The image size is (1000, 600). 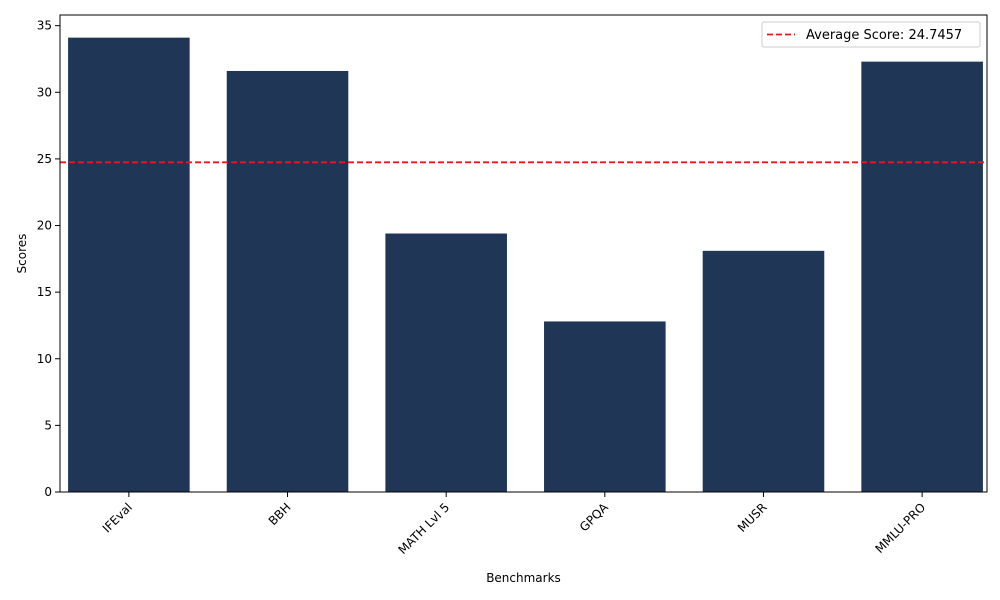 What do you see at coordinates (44, 226) in the screenshot?
I see `y-tick-label: 20` at bounding box center [44, 226].